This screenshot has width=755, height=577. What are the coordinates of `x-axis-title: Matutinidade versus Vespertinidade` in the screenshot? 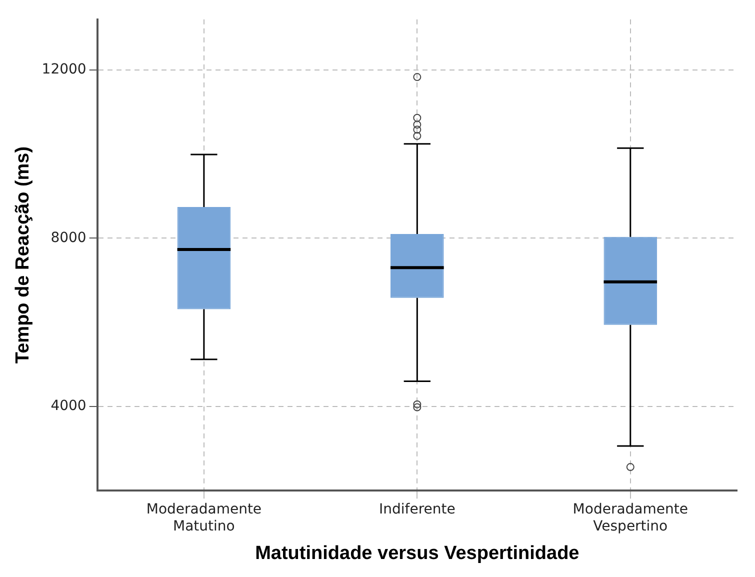 It's located at (417, 553).